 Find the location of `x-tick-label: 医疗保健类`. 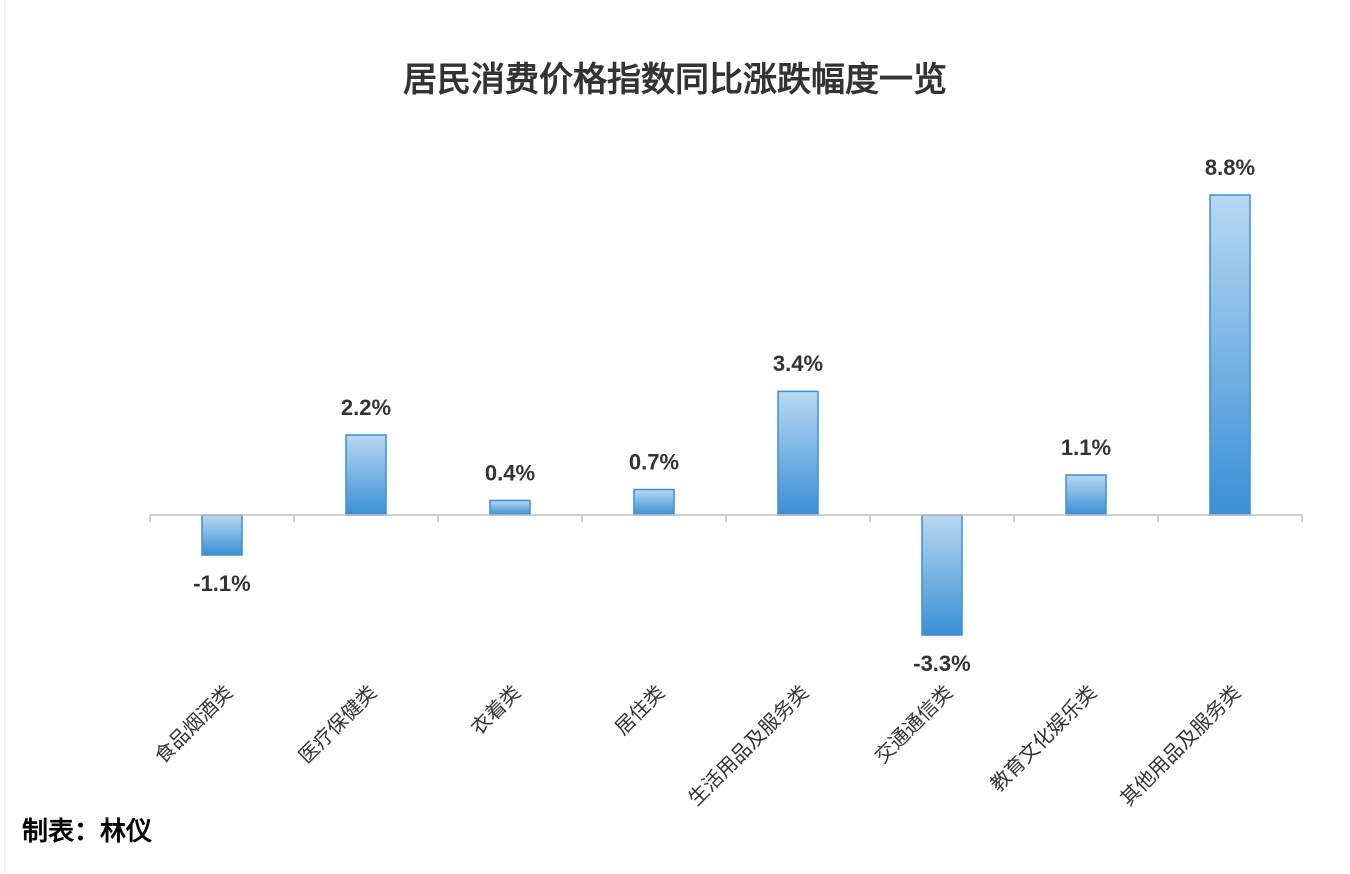

x-tick-label: 医疗保健类 is located at coordinates (337, 724).